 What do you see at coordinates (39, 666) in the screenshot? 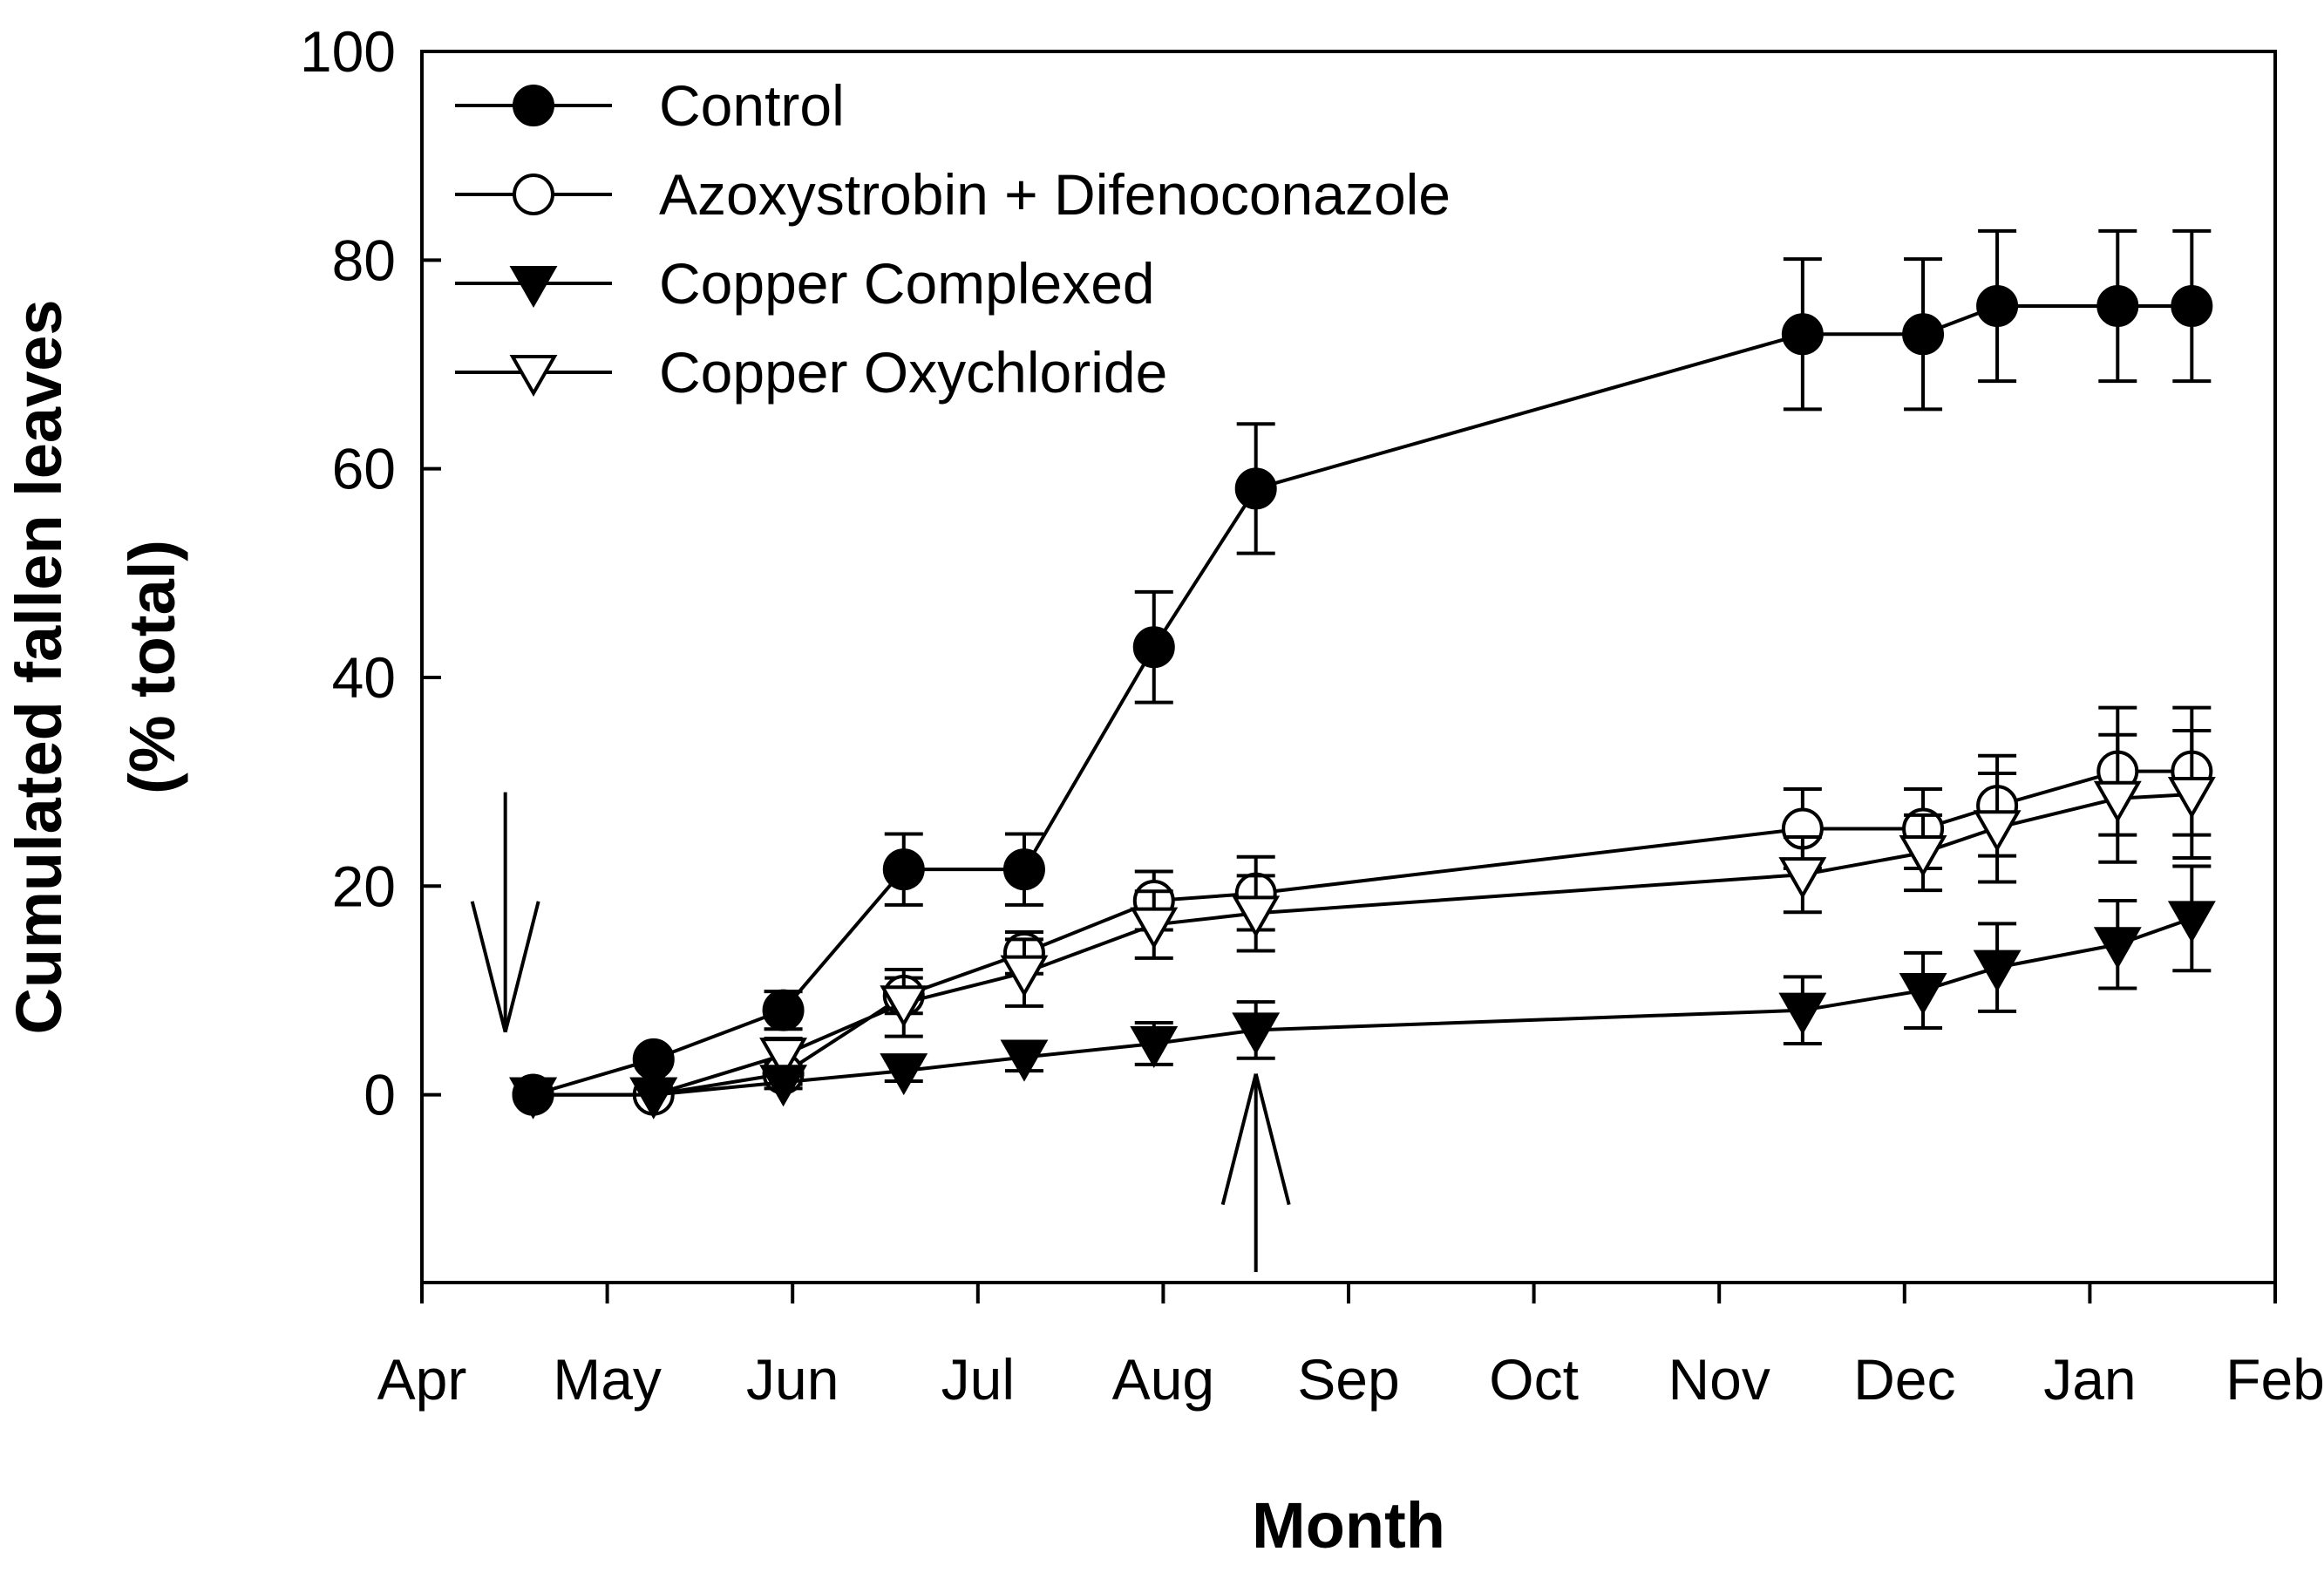
I see `y-axis-title-line1: Cumulated fallen leaves` at bounding box center [39, 666].